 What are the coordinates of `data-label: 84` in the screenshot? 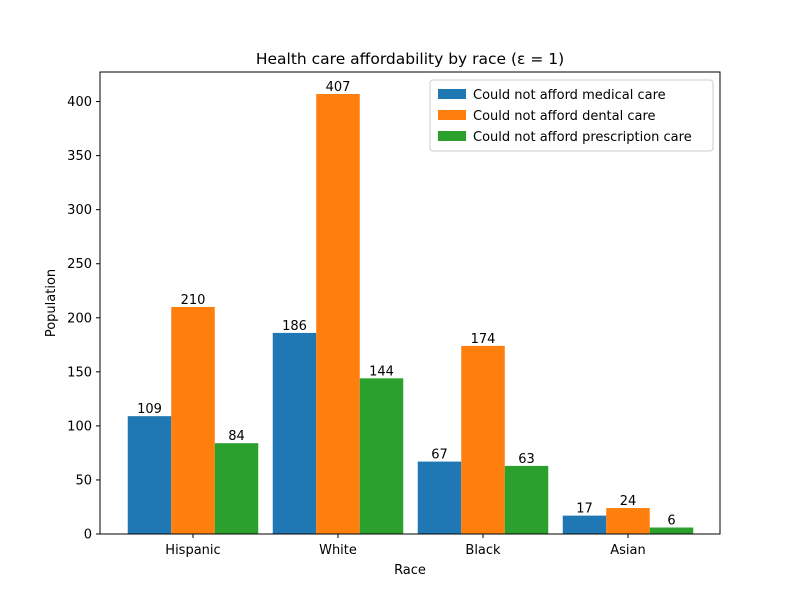 It's located at (236, 436).